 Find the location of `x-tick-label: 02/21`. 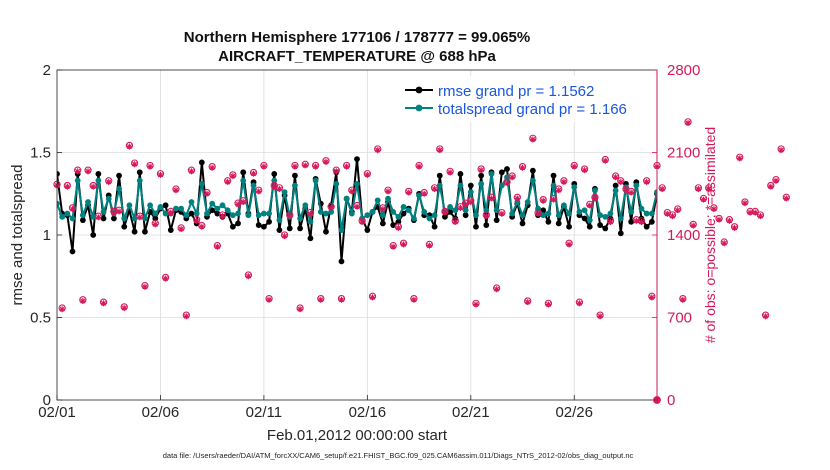

x-tick-label: 02/21 is located at coordinates (471, 412).